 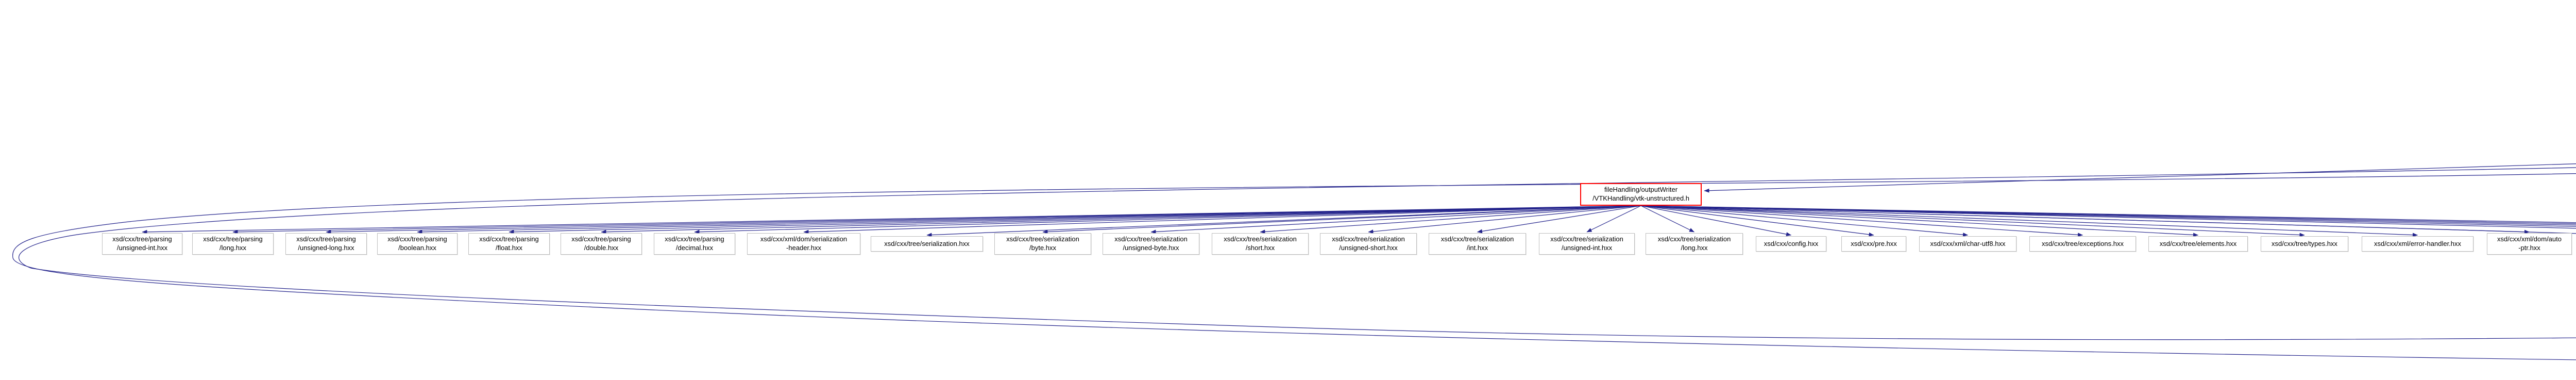 I want to click on node-label-line: xsd/cxx/xml/dom/auto, so click(x=2529, y=239).